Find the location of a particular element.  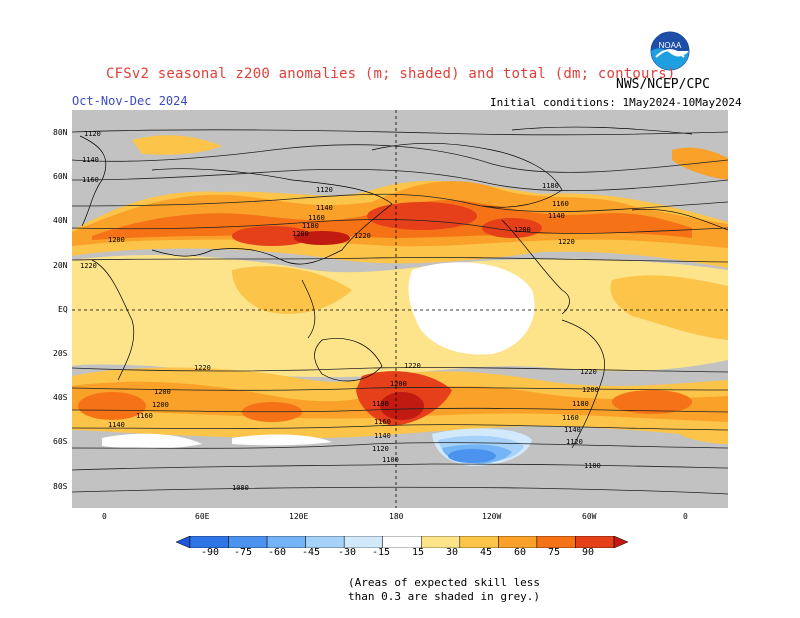

lat-label: 20N is located at coordinates (60, 265).